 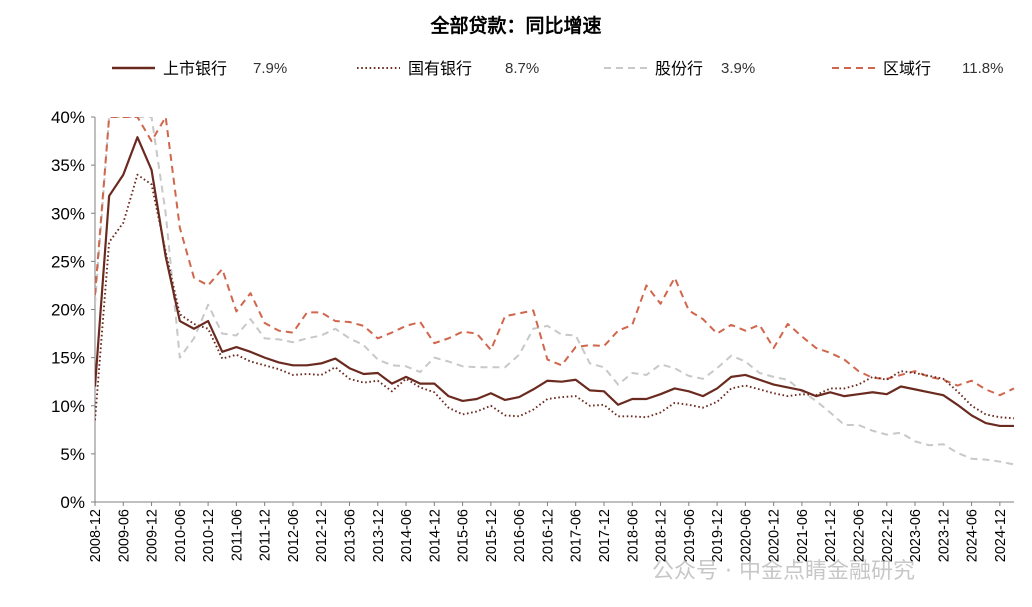 I want to click on x-tick-label: 2020-06, so click(x=746, y=535).